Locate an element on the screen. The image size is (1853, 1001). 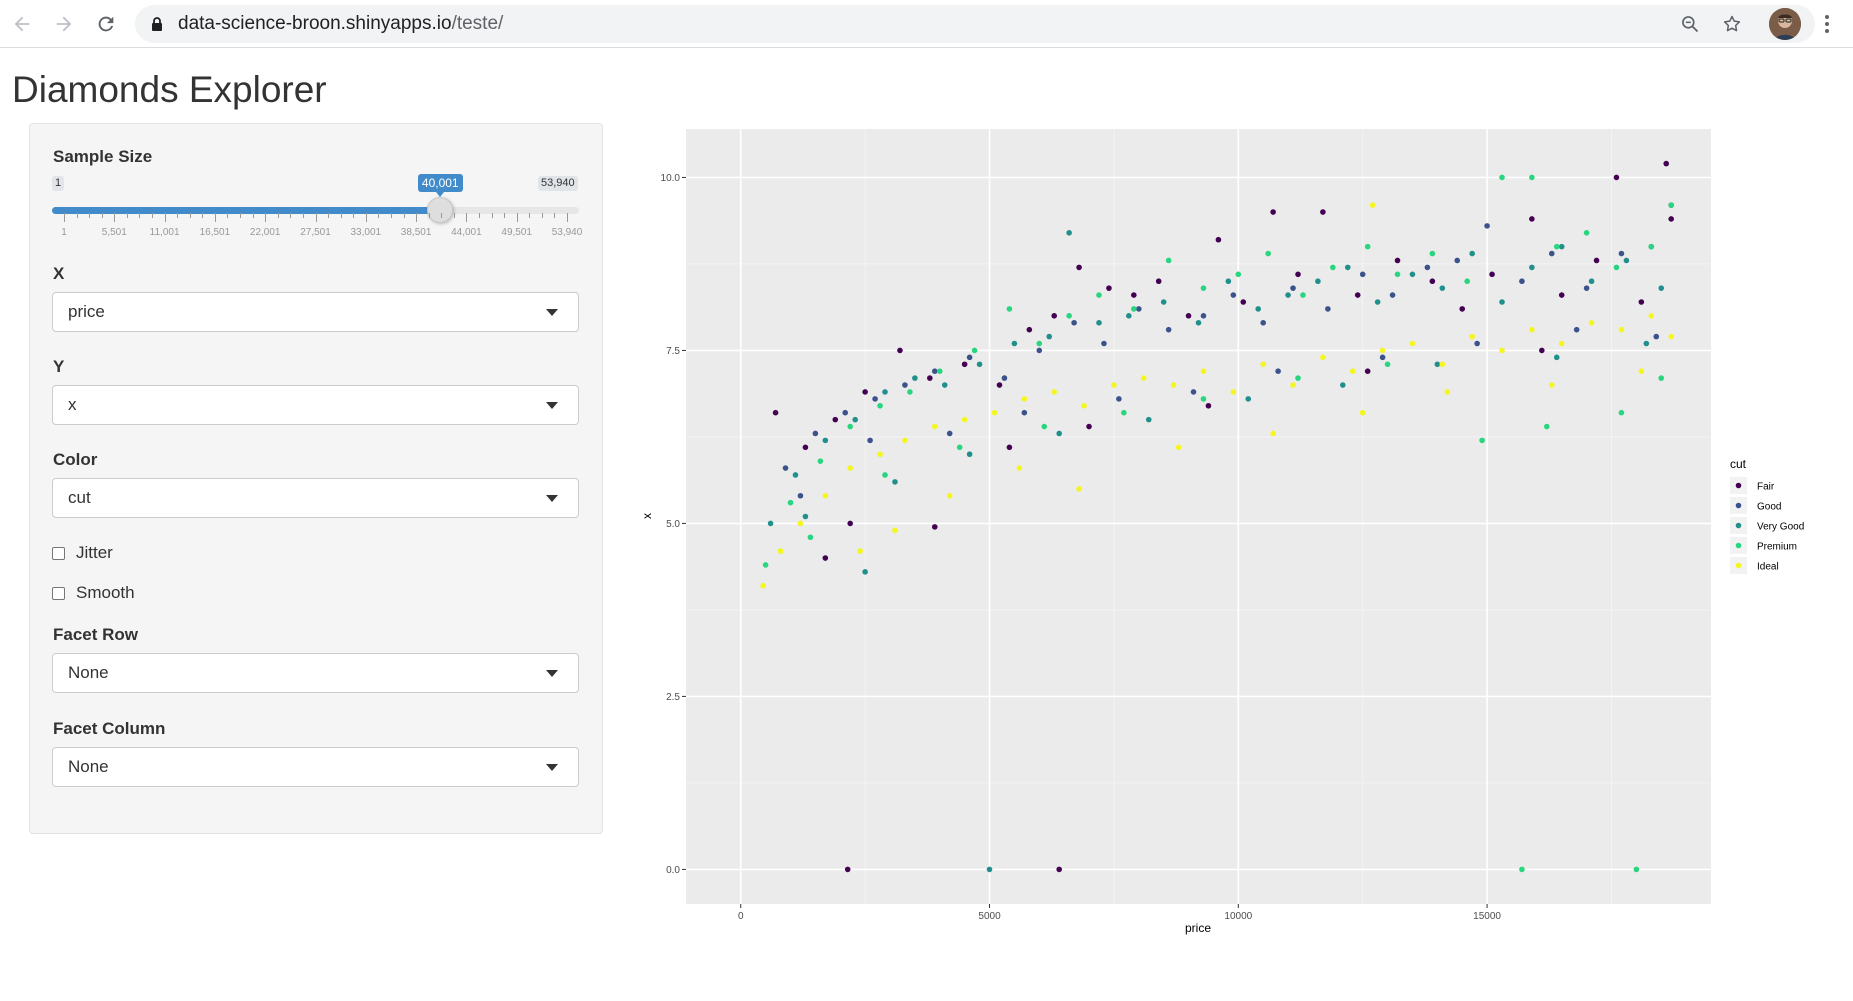
legend: cut Fair Good Very Good Premium Ideal is located at coordinates (1767, 515).